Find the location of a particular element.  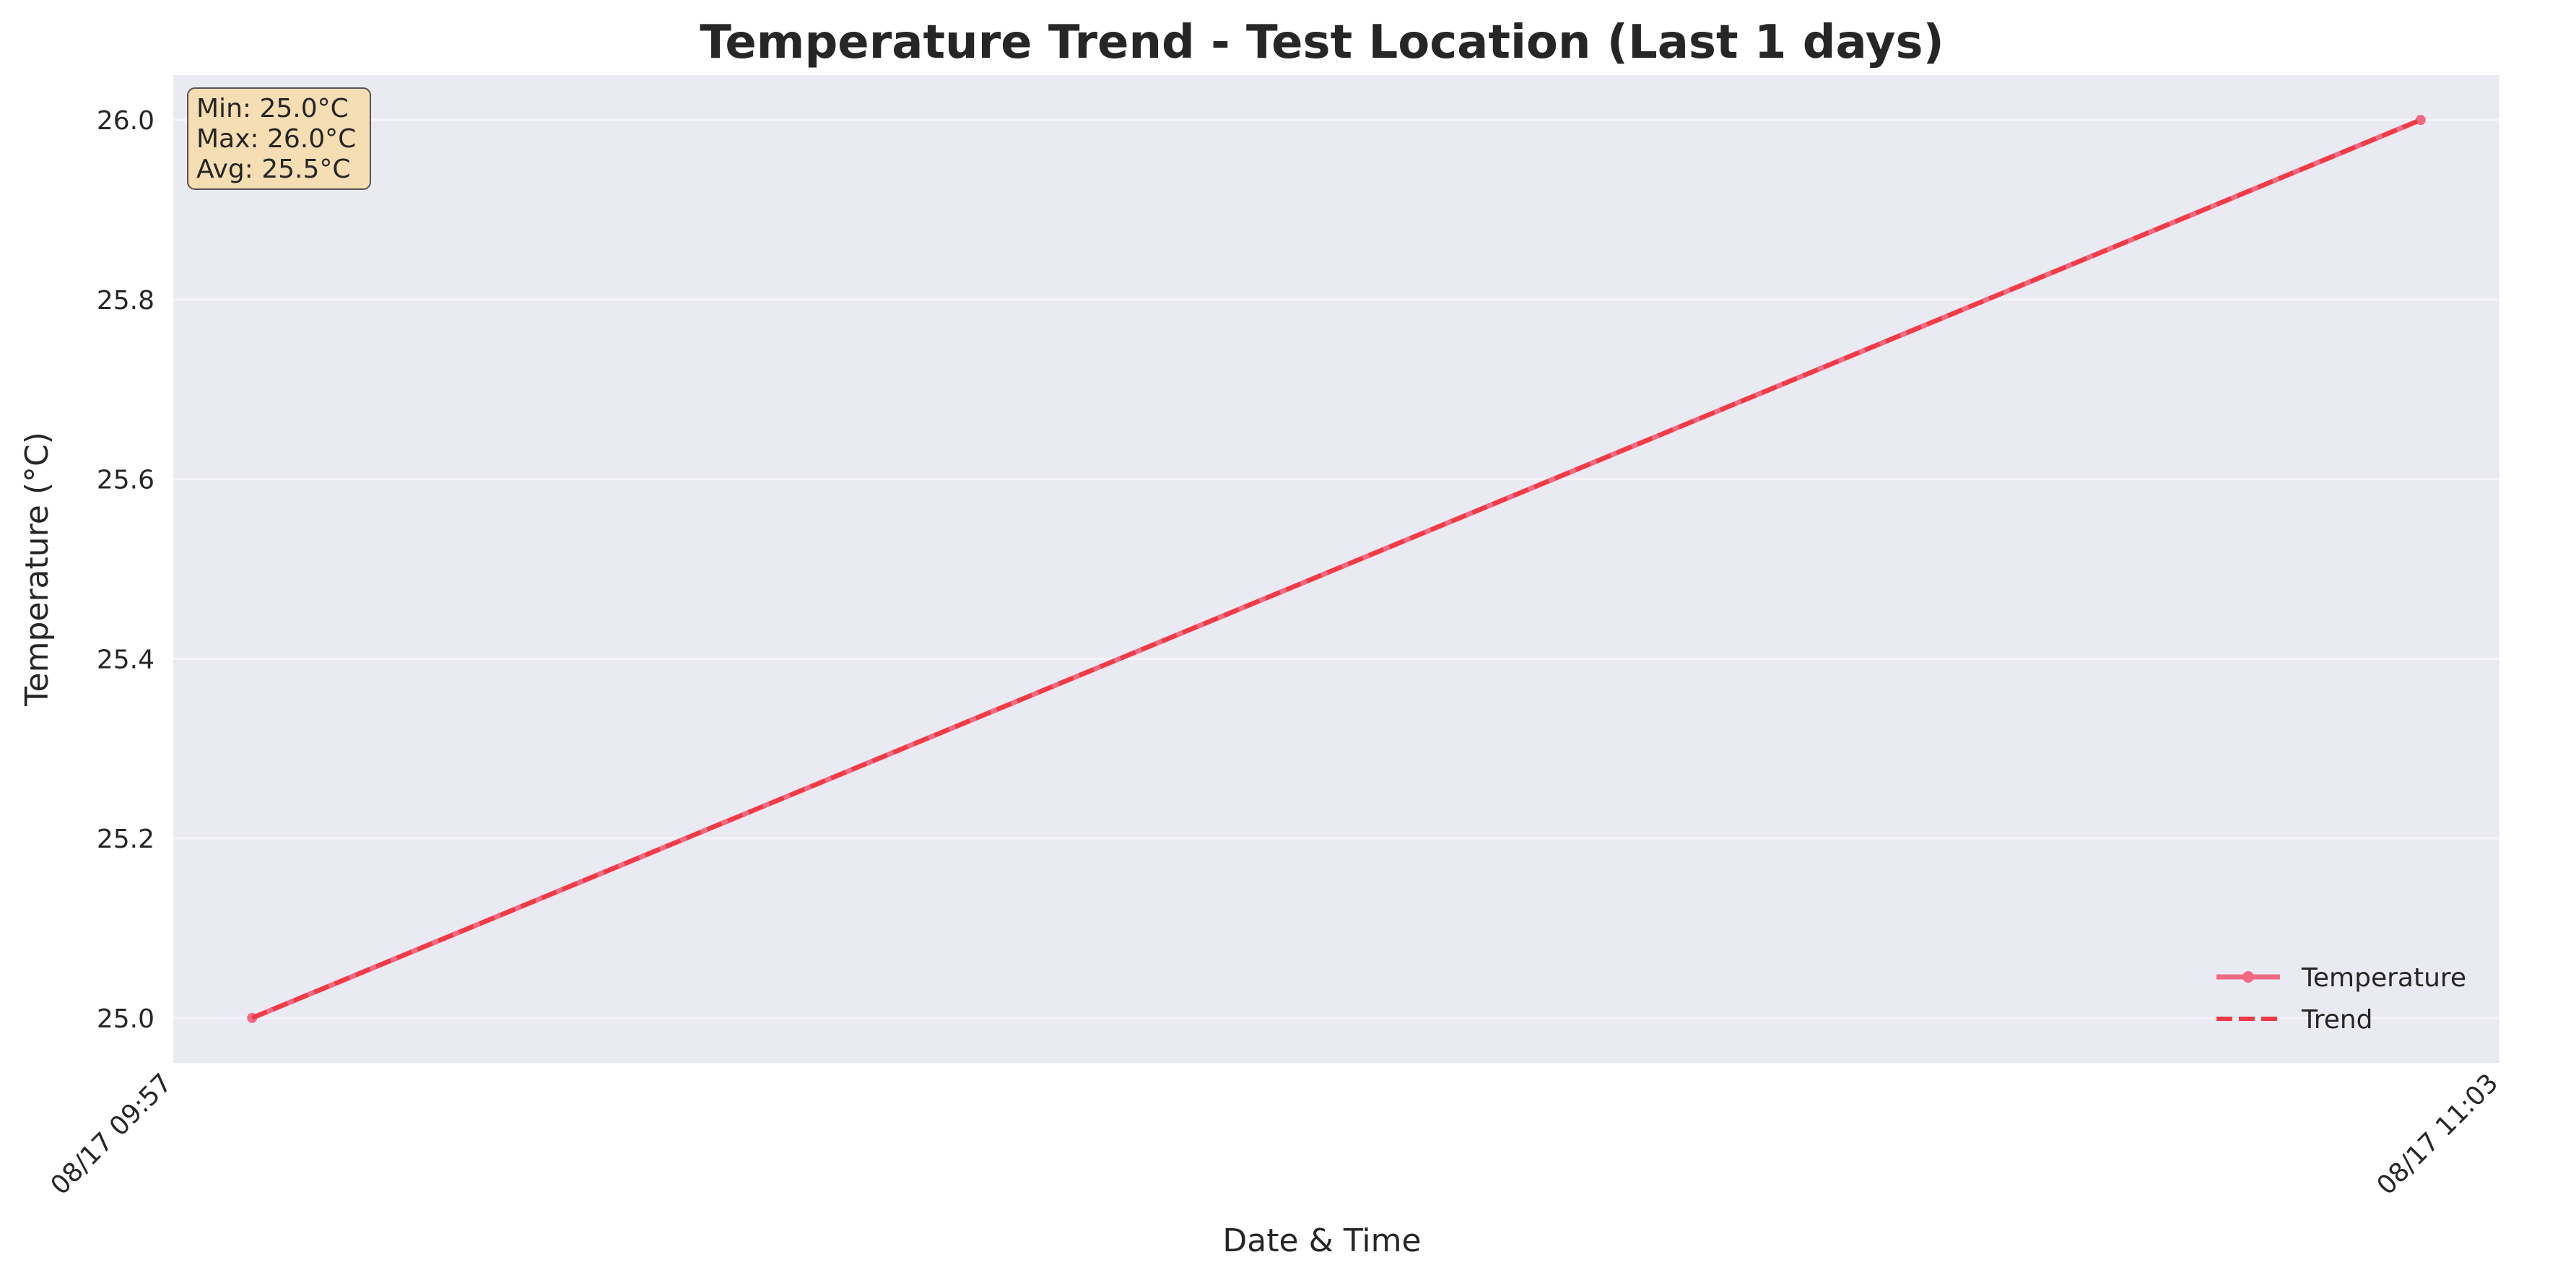

stats-box-background is located at coordinates (279, 138).